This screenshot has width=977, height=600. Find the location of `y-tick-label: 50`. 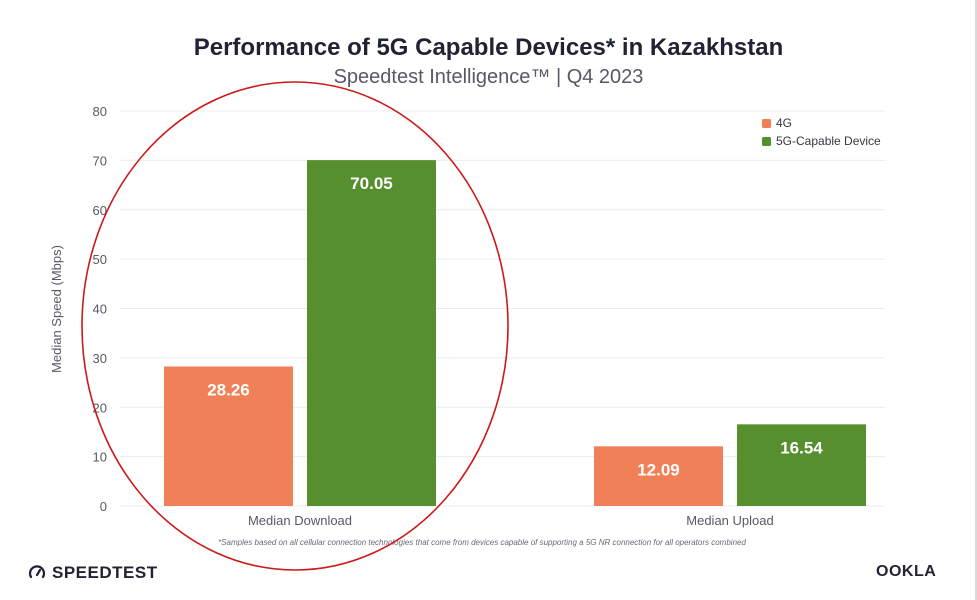

y-tick-label: 50 is located at coordinates (100, 259).